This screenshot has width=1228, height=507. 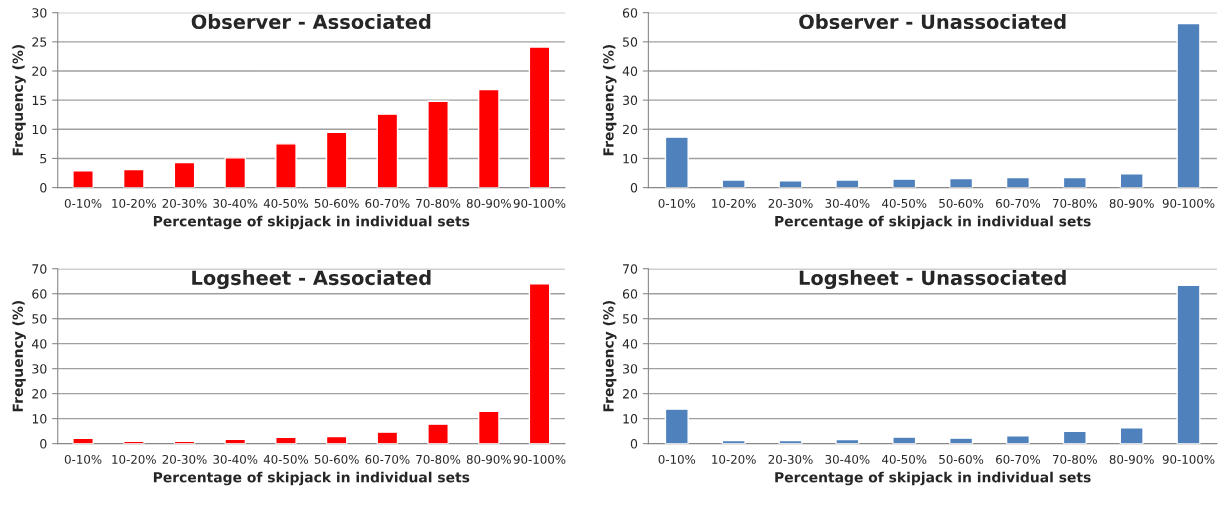 I want to click on y-tick-label: 5, so click(x=43, y=159).